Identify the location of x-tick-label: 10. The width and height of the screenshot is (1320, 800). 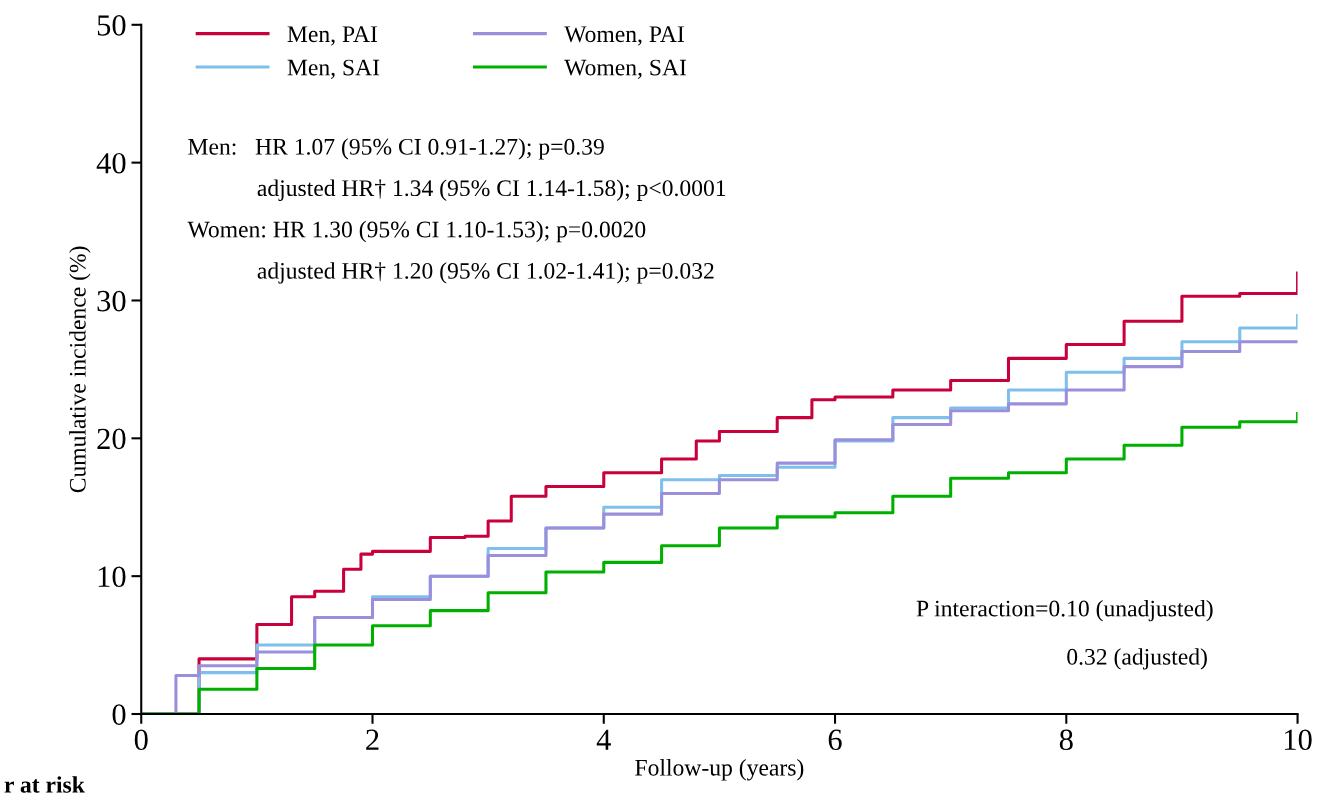
(1298, 740).